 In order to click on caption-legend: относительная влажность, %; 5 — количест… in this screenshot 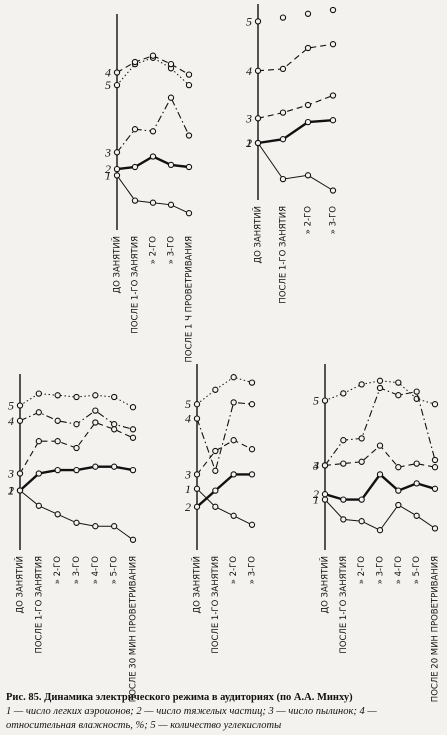, I will do `click(143, 725)`.